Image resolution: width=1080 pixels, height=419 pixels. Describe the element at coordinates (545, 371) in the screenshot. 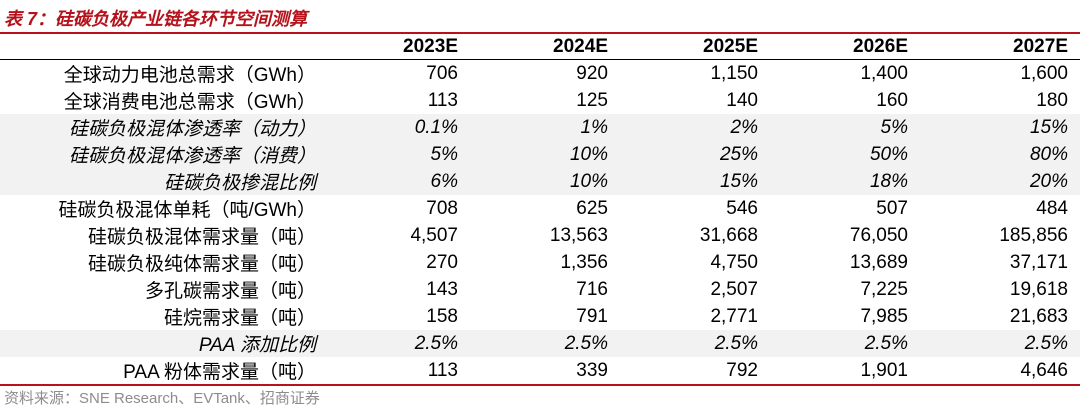

I see `cell-2024e: 339` at that location.